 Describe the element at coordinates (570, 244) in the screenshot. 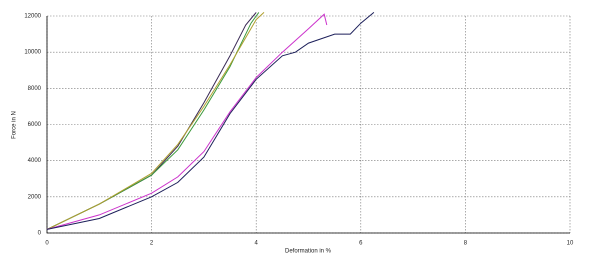

I see `x-tick-label: 10` at that location.